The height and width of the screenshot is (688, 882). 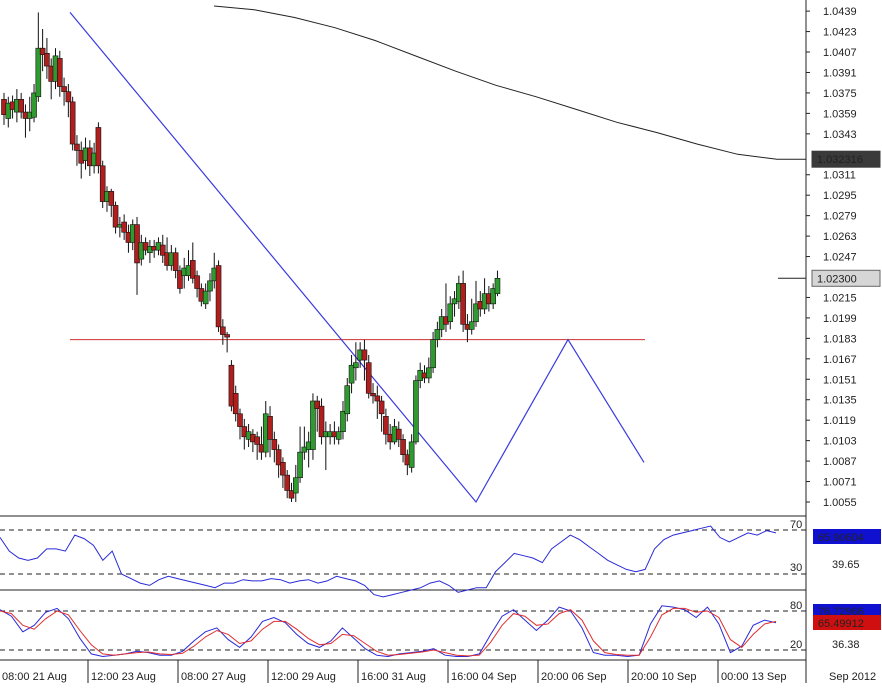 What do you see at coordinates (796, 606) in the screenshot?
I see `stoch-level-label: 80` at bounding box center [796, 606].